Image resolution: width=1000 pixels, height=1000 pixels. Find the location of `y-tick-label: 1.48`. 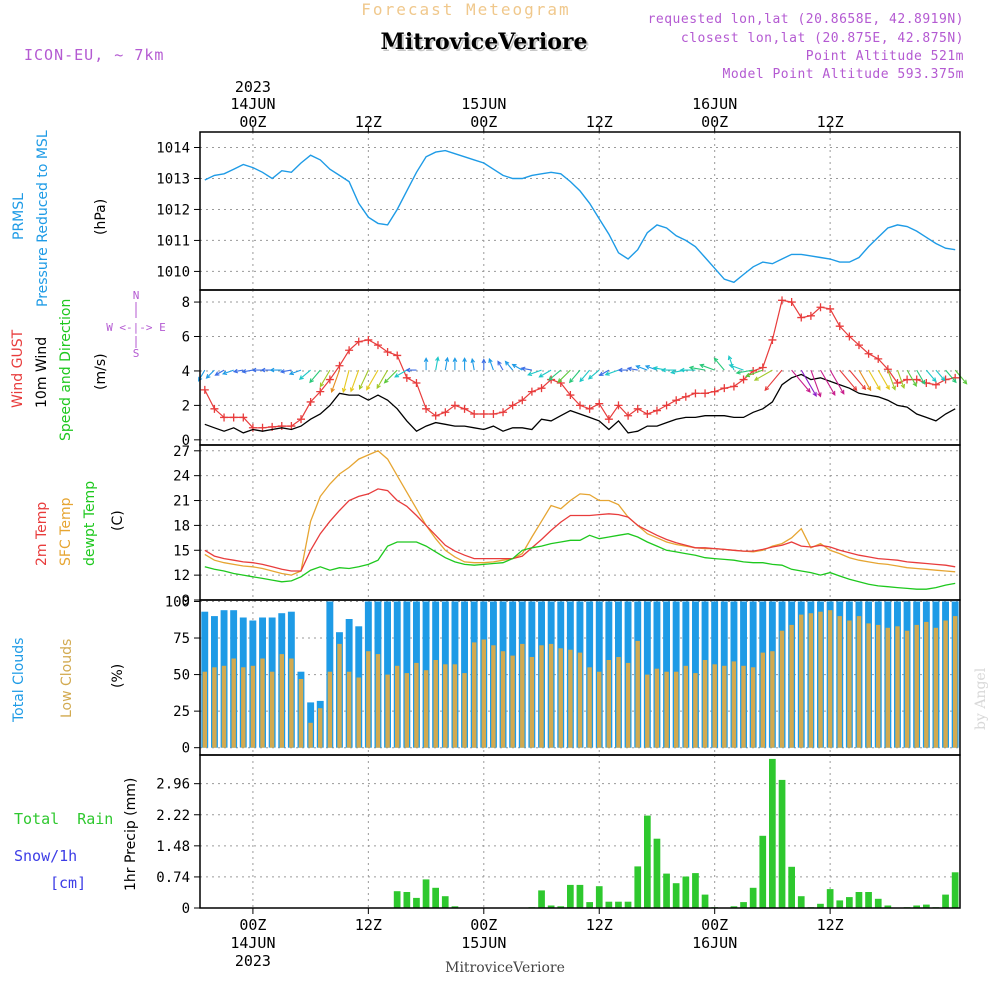

y-tick-label: 1.48 is located at coordinates (173, 847).